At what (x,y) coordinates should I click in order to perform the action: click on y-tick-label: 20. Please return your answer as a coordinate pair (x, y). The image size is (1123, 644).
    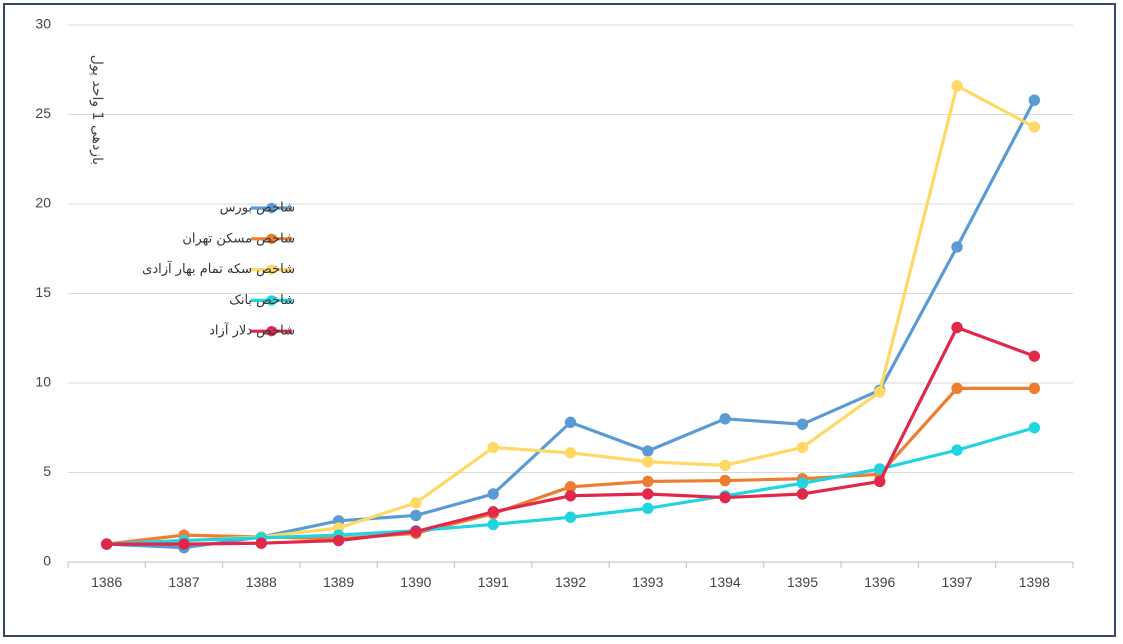
    Looking at the image, I should click on (43, 203).